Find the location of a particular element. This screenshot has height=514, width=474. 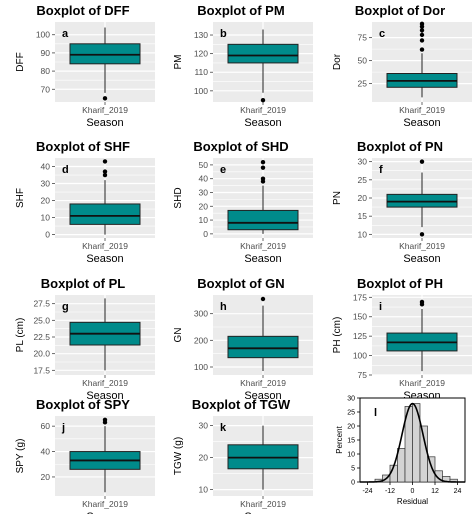

y-tick-label: 150 is located at coordinates (360, 317).